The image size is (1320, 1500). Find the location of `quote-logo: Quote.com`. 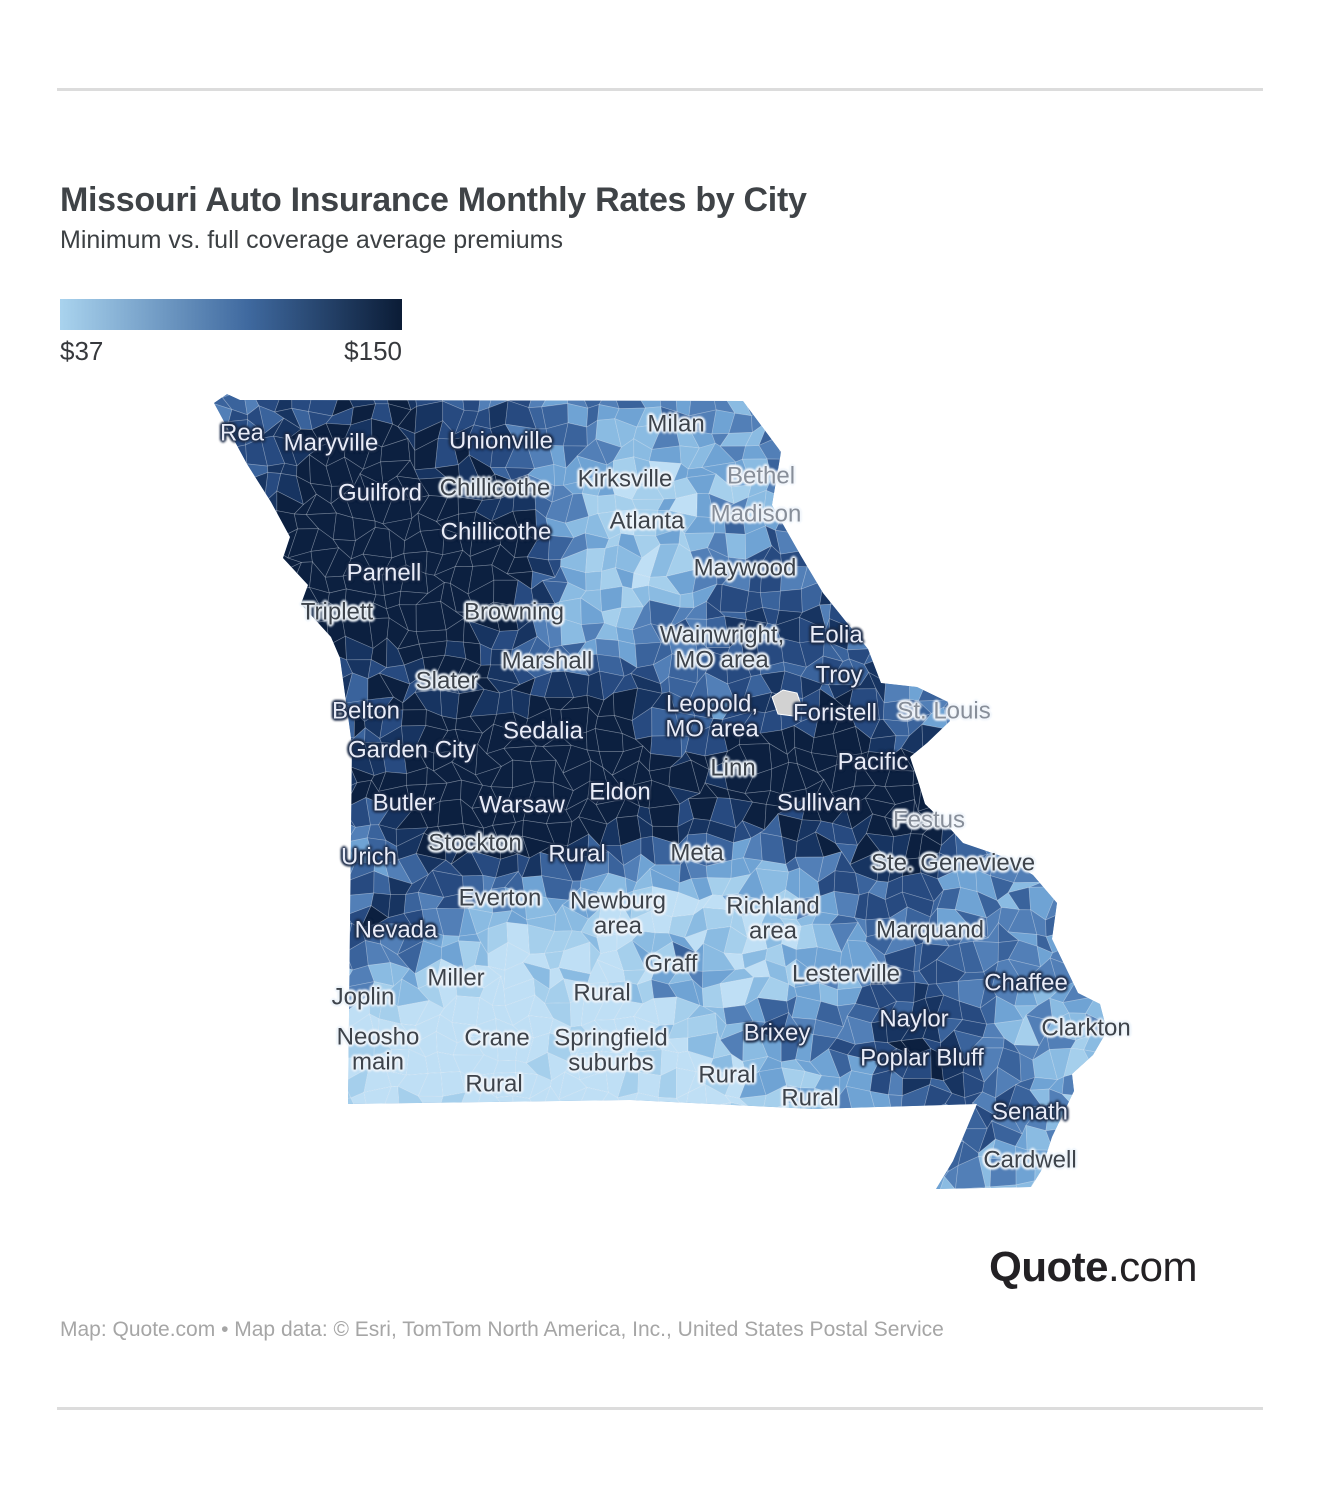

quote-logo: Quote.com is located at coordinates (1093, 1267).